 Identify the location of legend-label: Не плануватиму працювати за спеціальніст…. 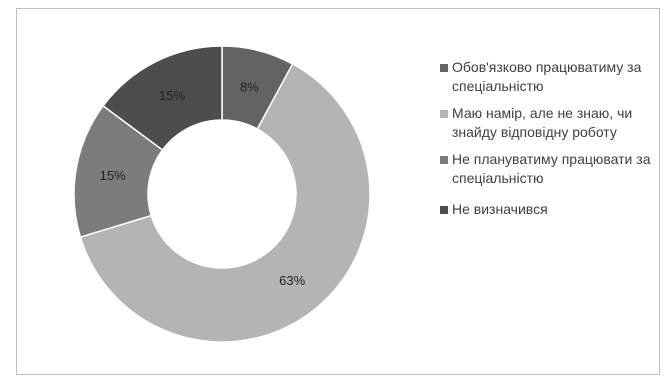
(551, 168).